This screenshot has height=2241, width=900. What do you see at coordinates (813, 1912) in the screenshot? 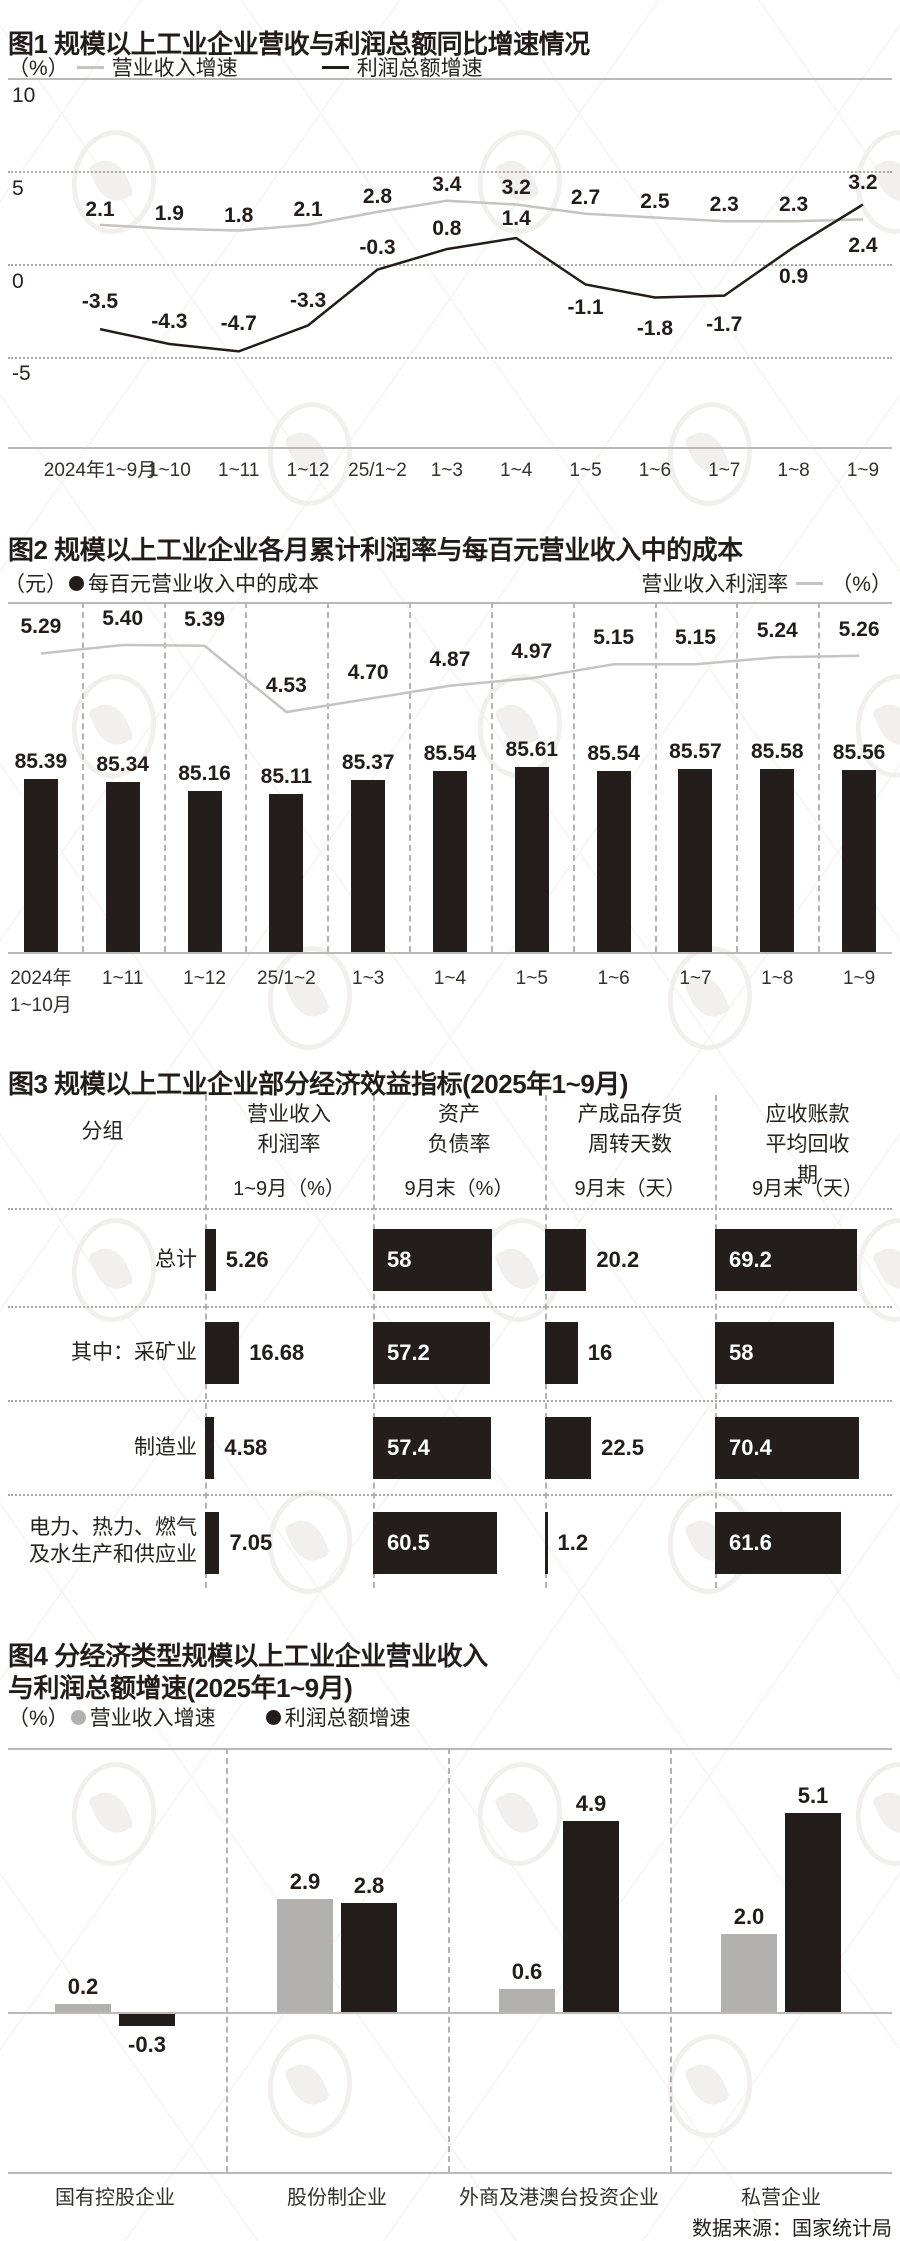
I see `profit-growth-bar` at bounding box center [813, 1912].